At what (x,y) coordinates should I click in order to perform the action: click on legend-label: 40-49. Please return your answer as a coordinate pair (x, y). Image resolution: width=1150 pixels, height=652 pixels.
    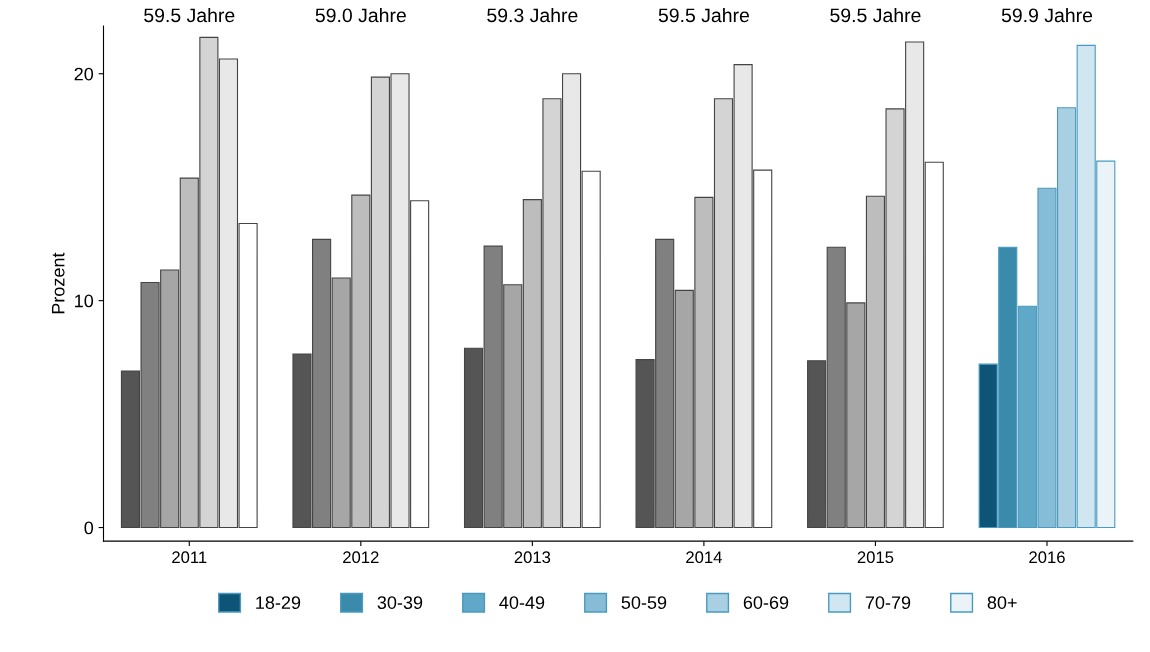
    Looking at the image, I should click on (522, 602).